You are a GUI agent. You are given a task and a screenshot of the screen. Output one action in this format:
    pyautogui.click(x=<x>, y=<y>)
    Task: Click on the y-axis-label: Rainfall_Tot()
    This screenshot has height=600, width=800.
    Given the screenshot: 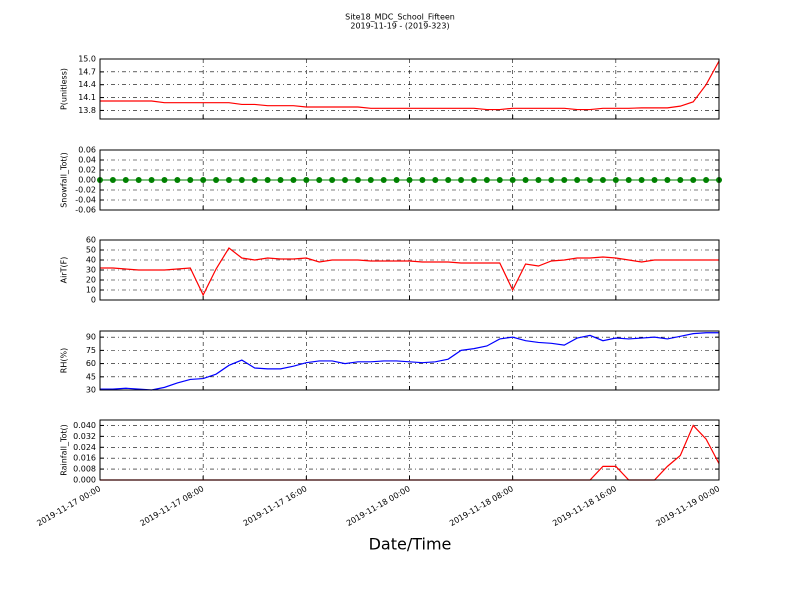 What is the action you would take?
    pyautogui.click(x=64, y=450)
    